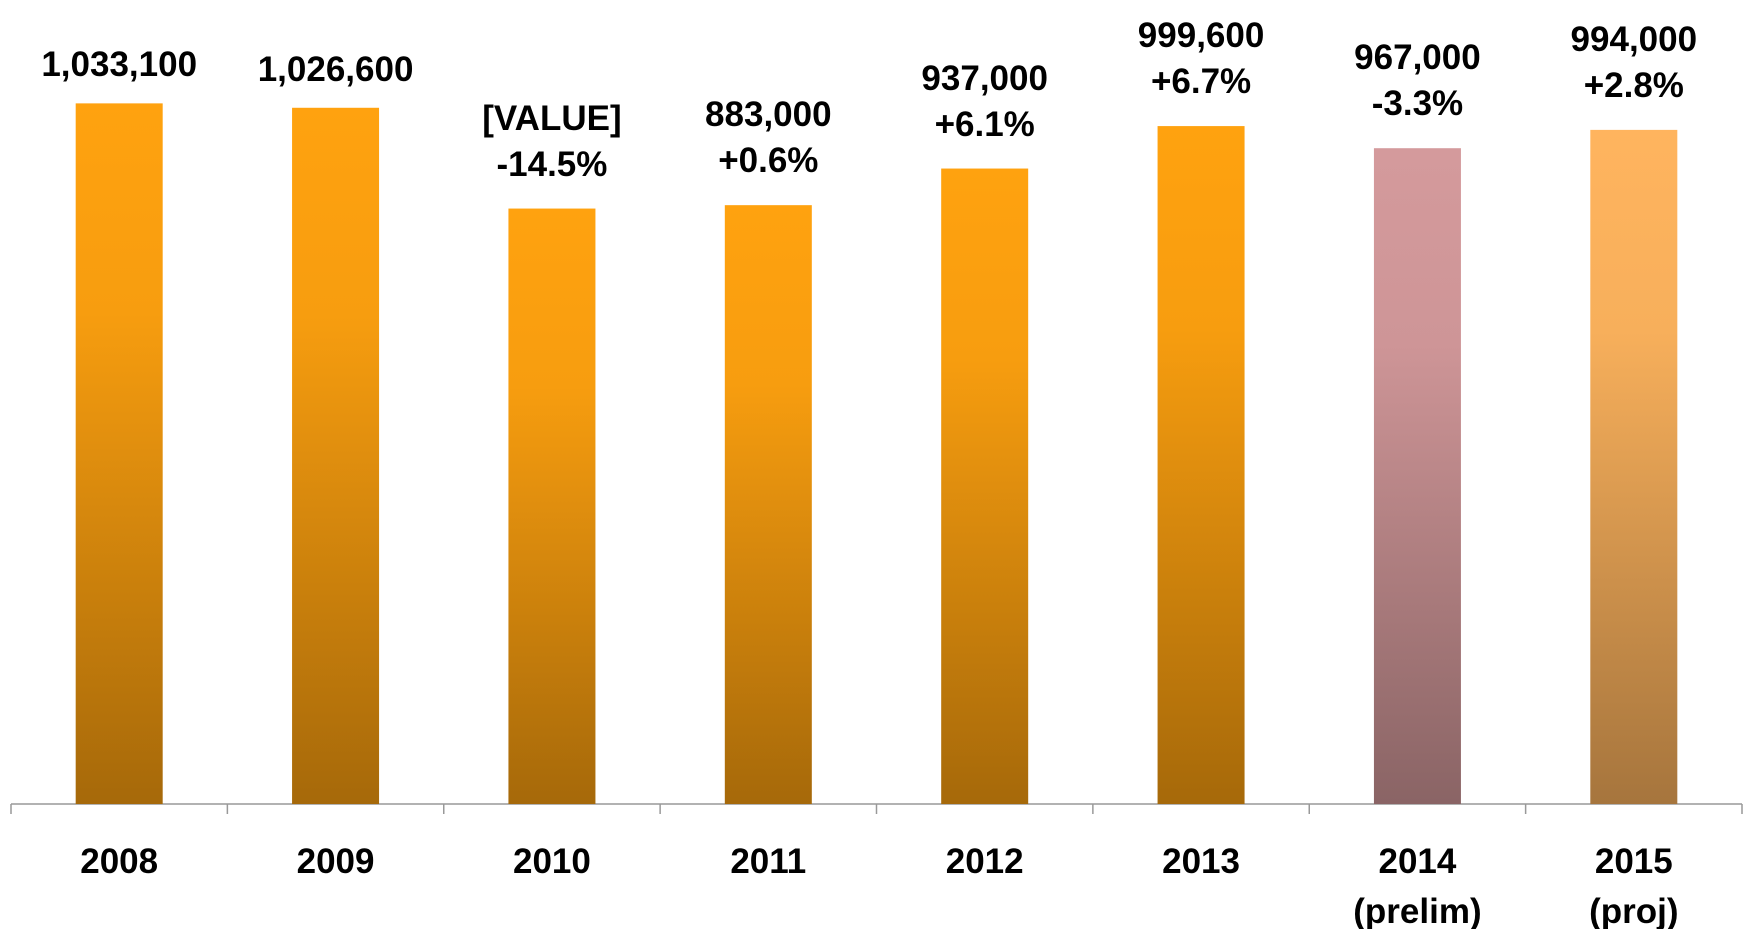 The width and height of the screenshot is (1747, 929). What do you see at coordinates (984, 78) in the screenshot?
I see `value-label: 937,000` at bounding box center [984, 78].